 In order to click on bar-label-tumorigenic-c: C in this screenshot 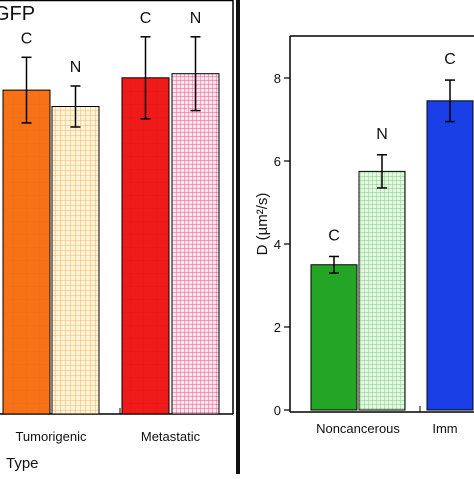, I will do `click(27, 38)`.